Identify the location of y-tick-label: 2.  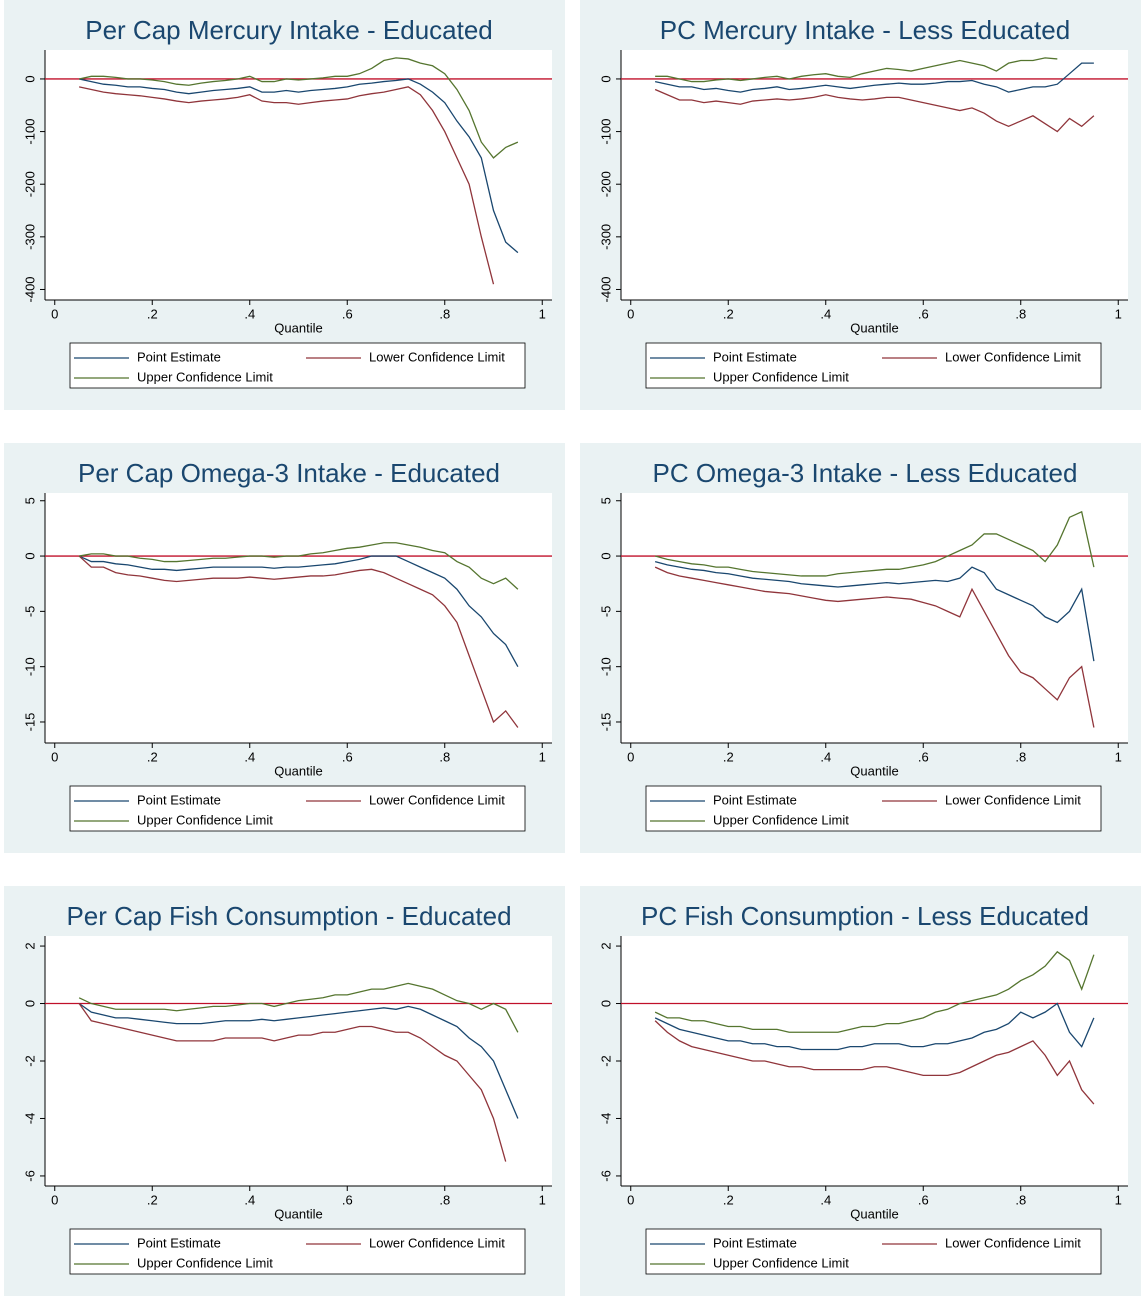
(605, 945).